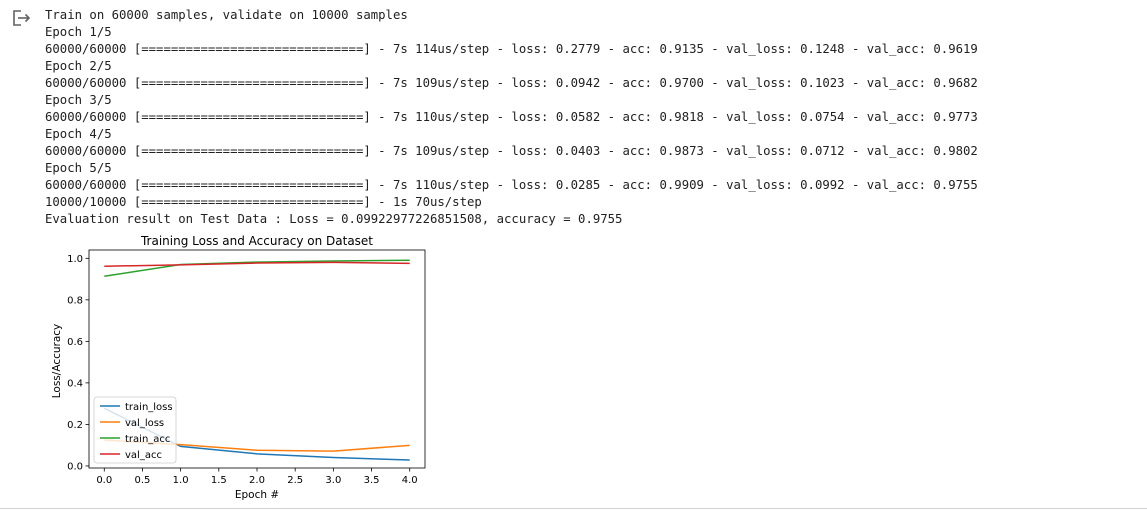 The height and width of the screenshot is (511, 1147). What do you see at coordinates (78, 100) in the screenshot?
I see `console-line: Epoch 3/5` at bounding box center [78, 100].